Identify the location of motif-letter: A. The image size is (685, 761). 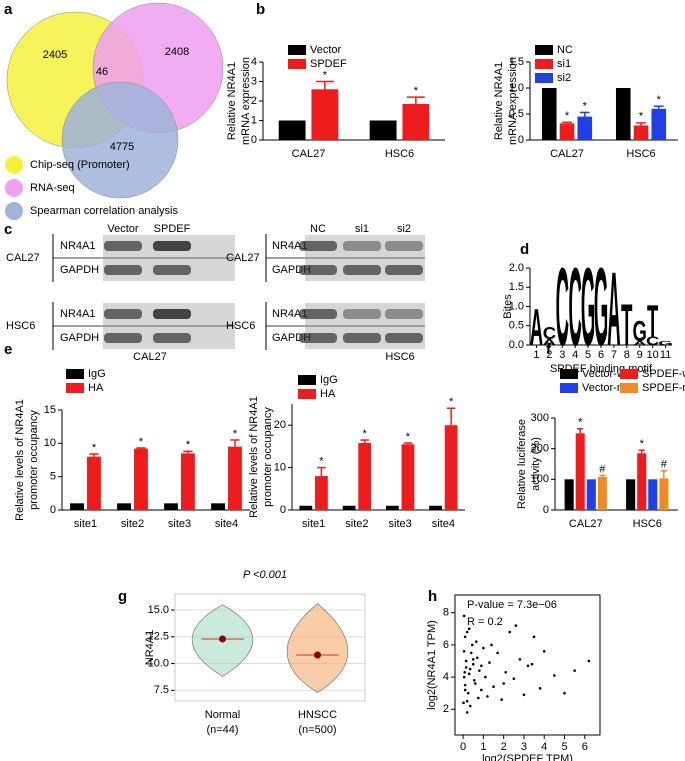
(613, 308).